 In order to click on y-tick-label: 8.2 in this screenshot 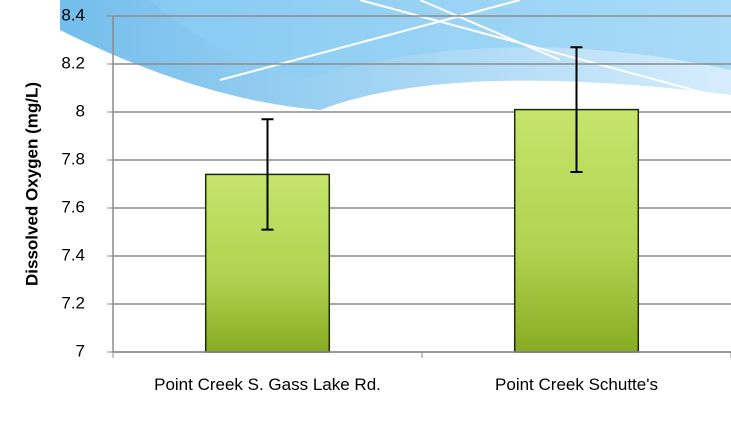, I will do `click(73, 62)`.